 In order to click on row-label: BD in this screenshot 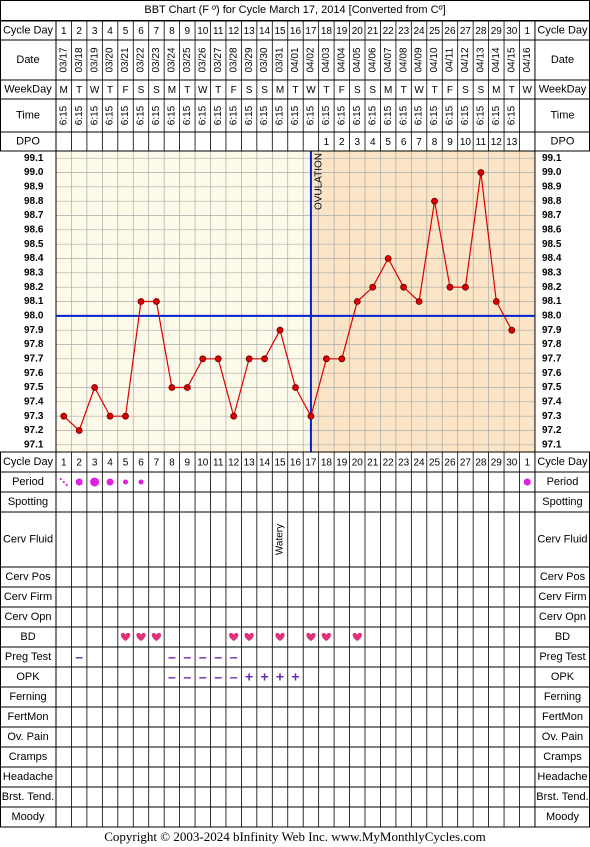, I will do `click(27, 637)`.